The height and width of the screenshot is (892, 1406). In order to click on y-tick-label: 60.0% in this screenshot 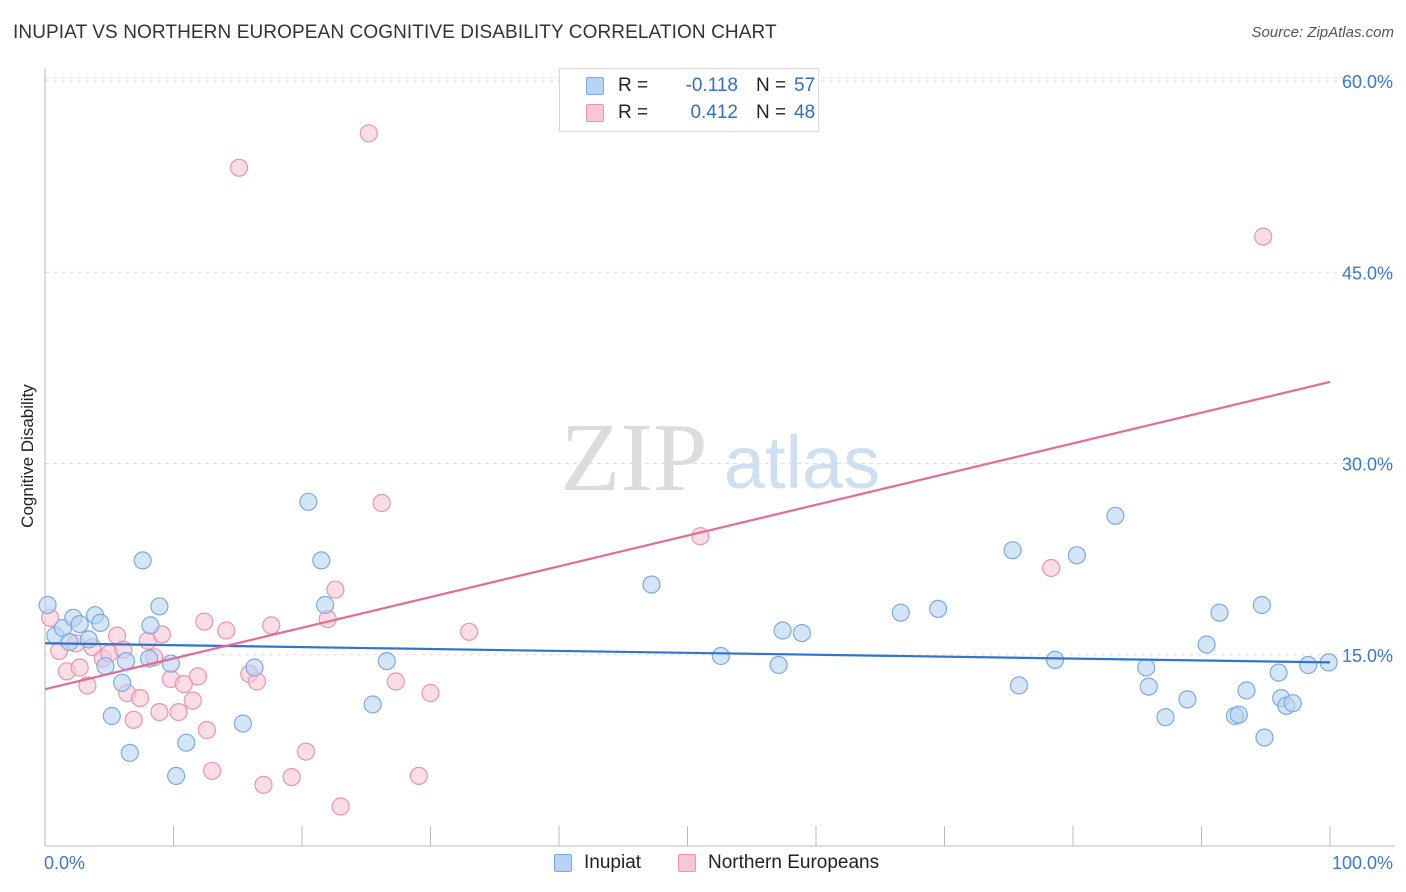, I will do `click(1367, 82)`.